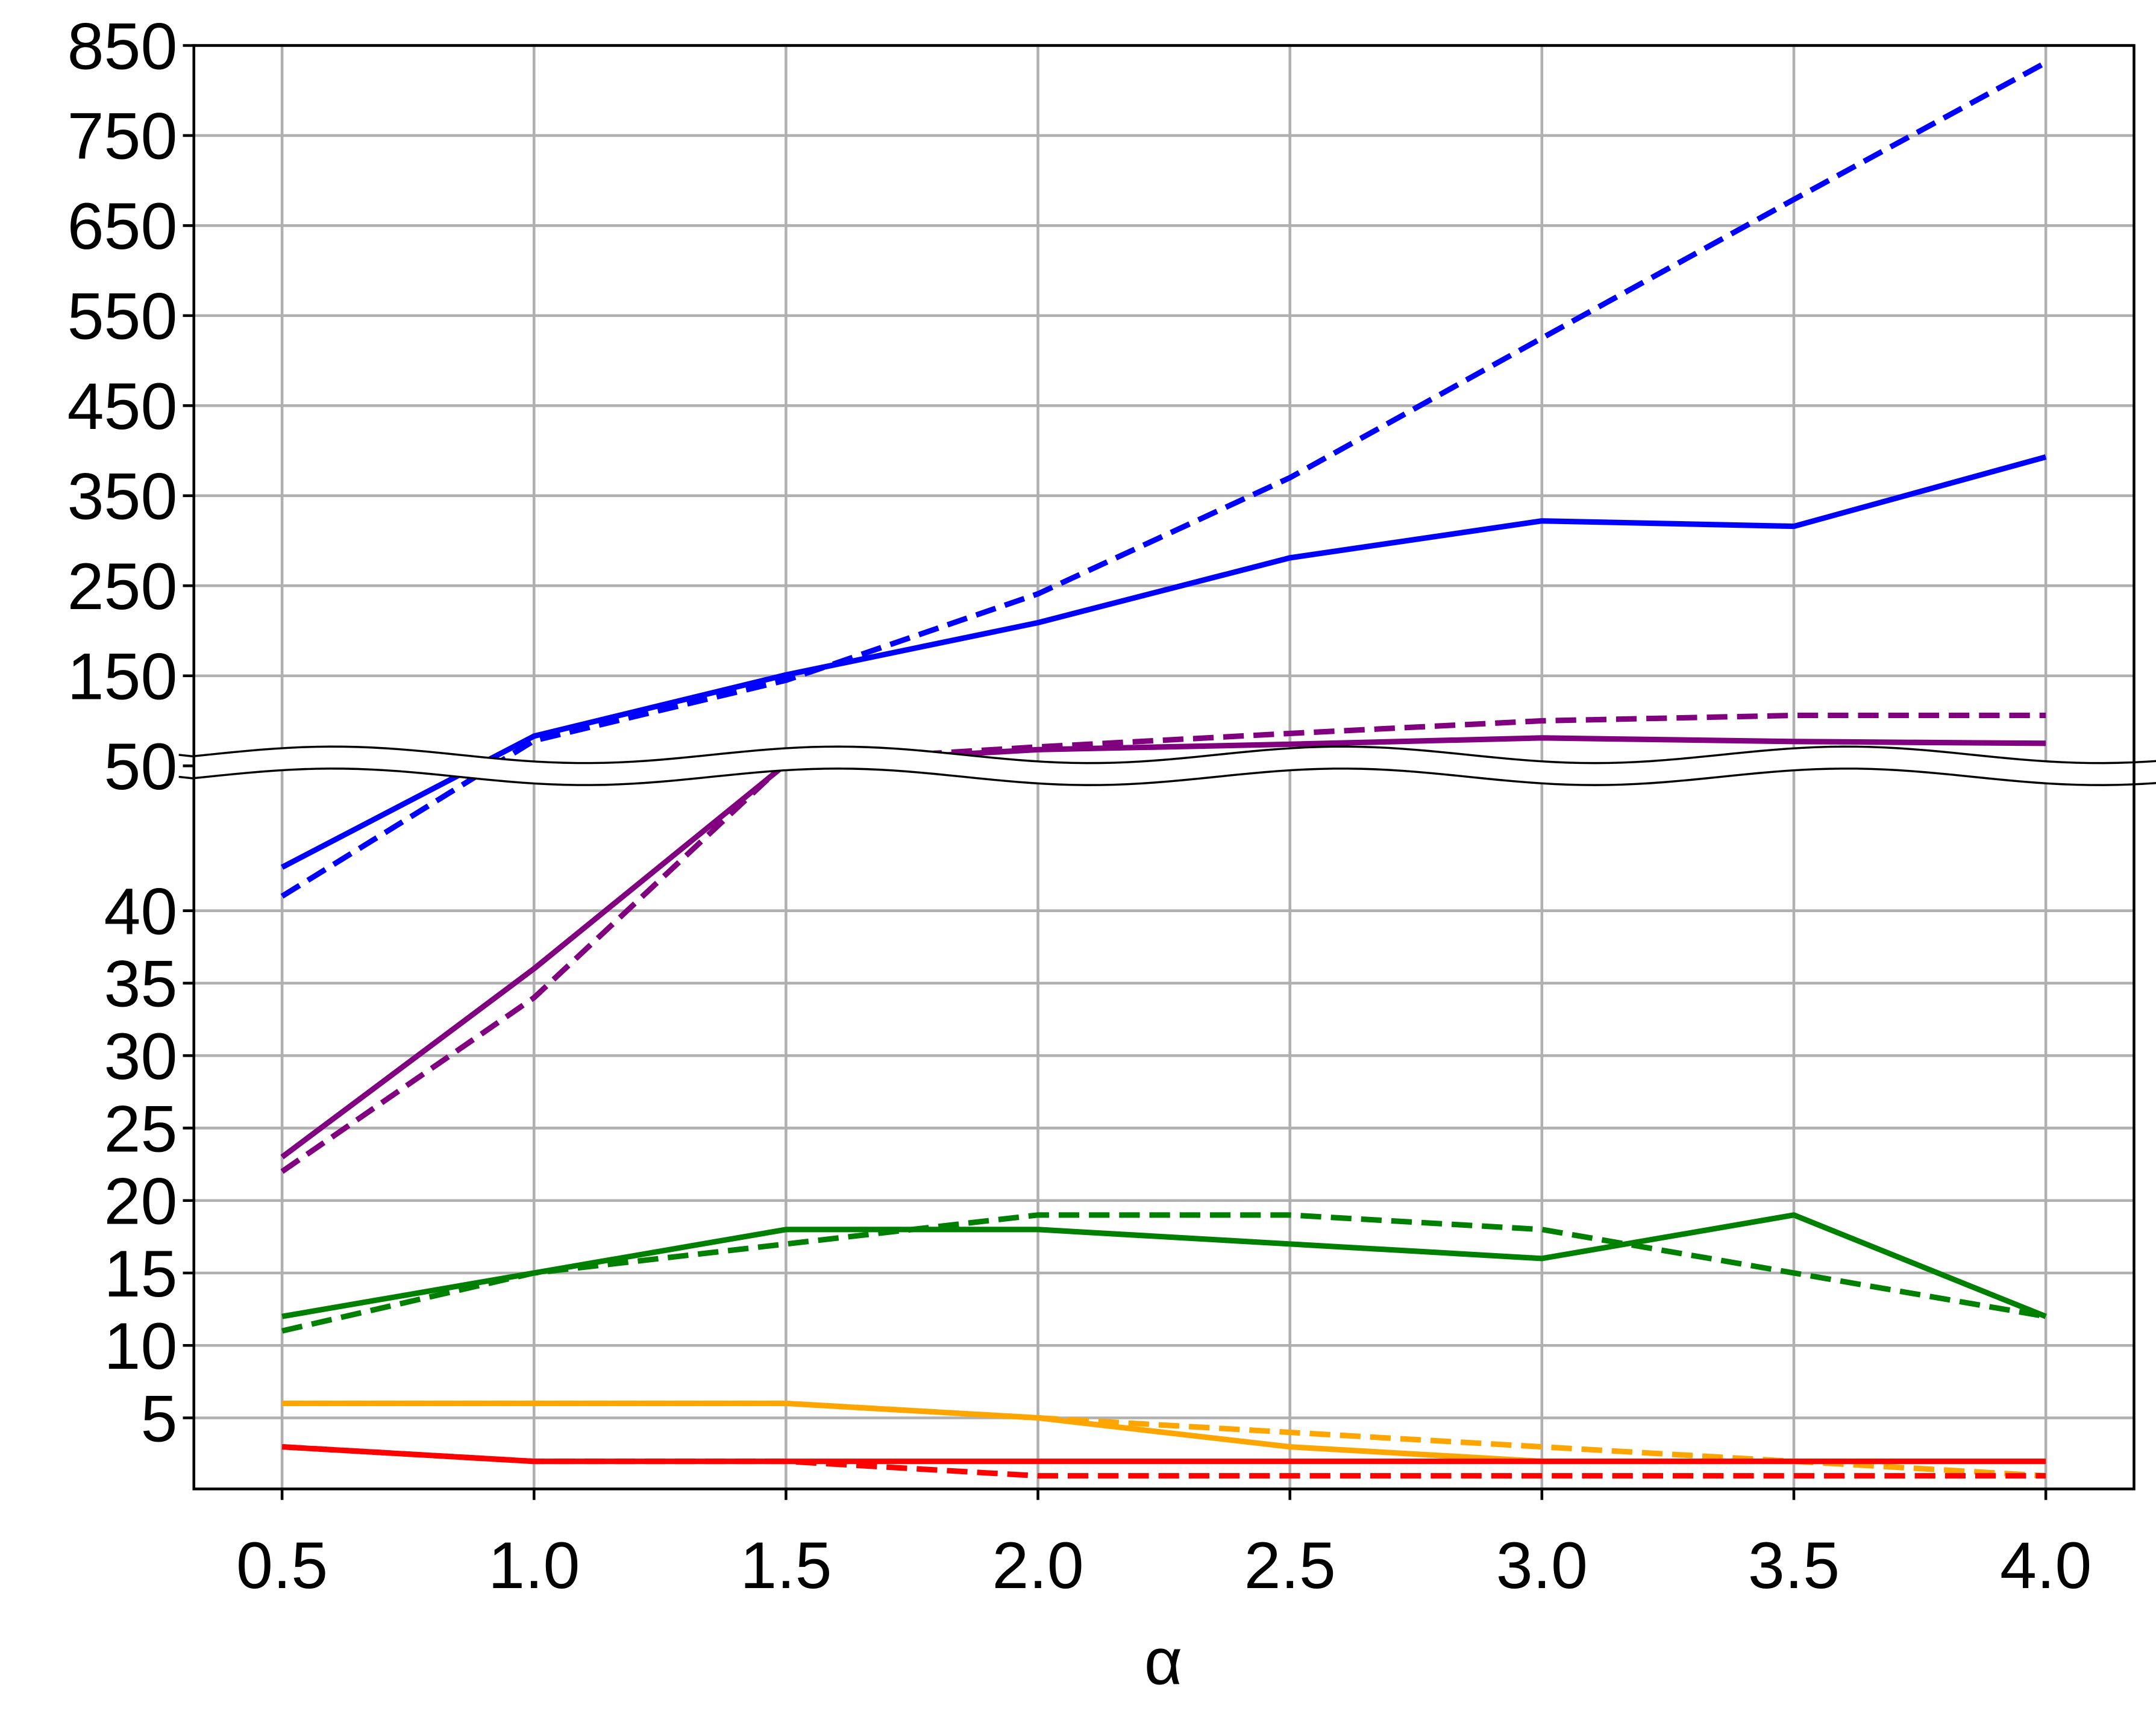  I want to click on y-tick-label: 550, so click(122, 317).